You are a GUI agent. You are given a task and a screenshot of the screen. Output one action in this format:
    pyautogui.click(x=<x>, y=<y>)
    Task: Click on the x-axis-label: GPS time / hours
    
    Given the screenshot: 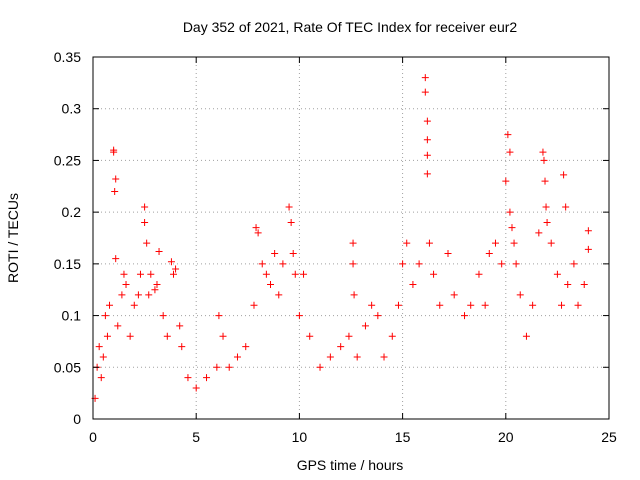 What is the action you would take?
    pyautogui.click(x=350, y=465)
    